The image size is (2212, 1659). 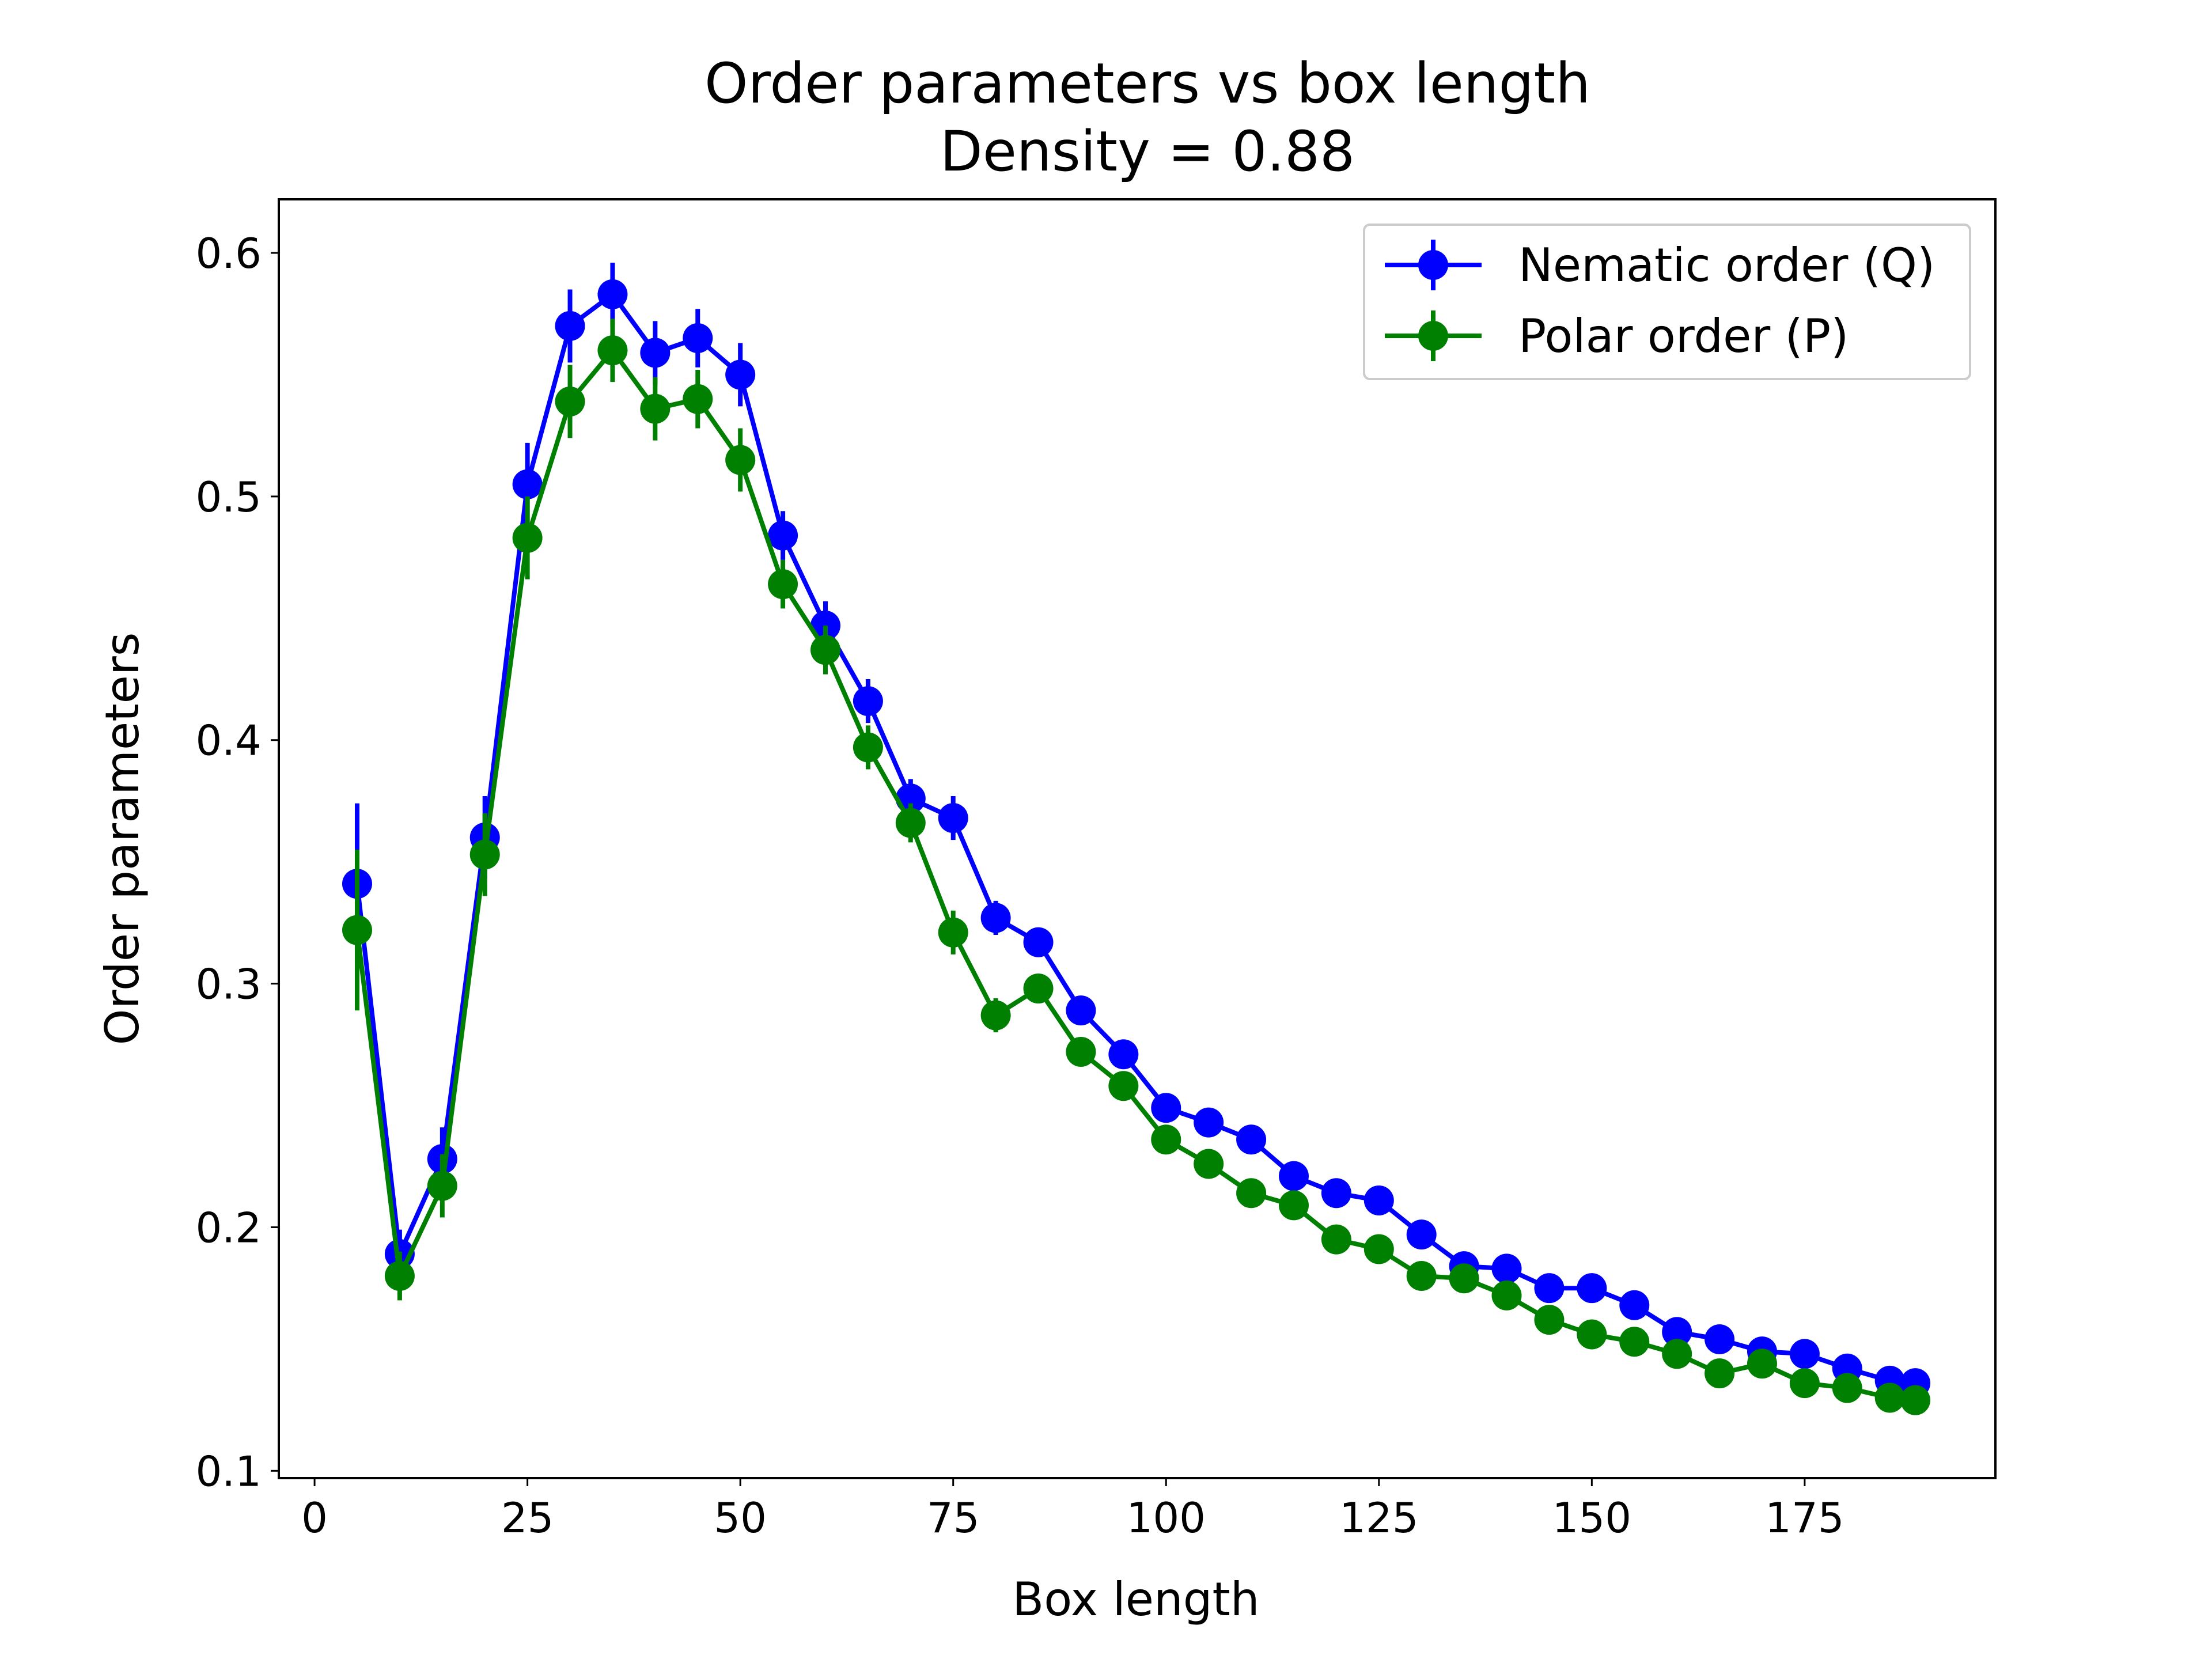 What do you see at coordinates (1726, 265) in the screenshot?
I see `legend-nematic-label: Nematic order (Q)` at bounding box center [1726, 265].